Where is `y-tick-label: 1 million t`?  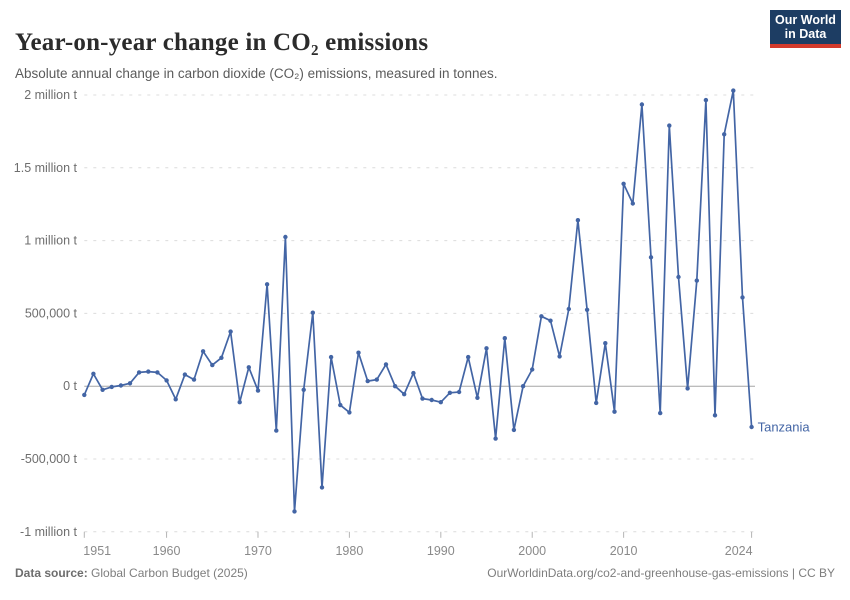 y-tick-label: 1 million t is located at coordinates (50, 241).